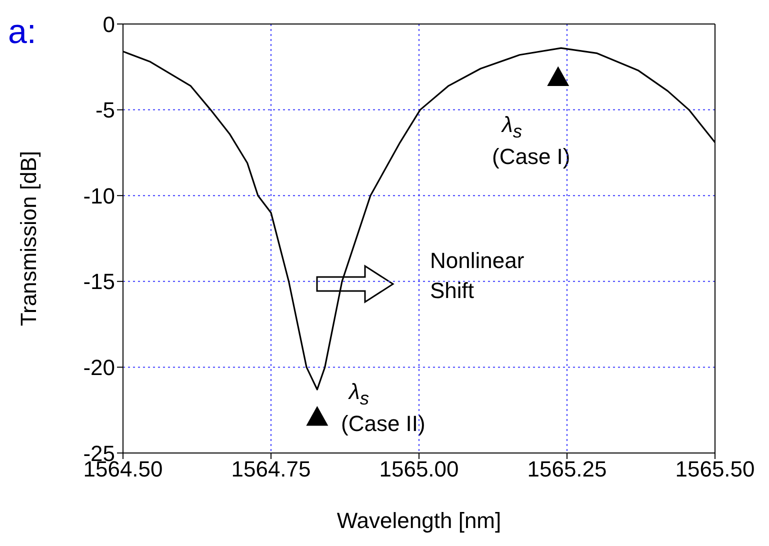 This screenshot has width=769, height=546. What do you see at coordinates (419, 469) in the screenshot?
I see `x-tick-label: 1565.00` at bounding box center [419, 469].